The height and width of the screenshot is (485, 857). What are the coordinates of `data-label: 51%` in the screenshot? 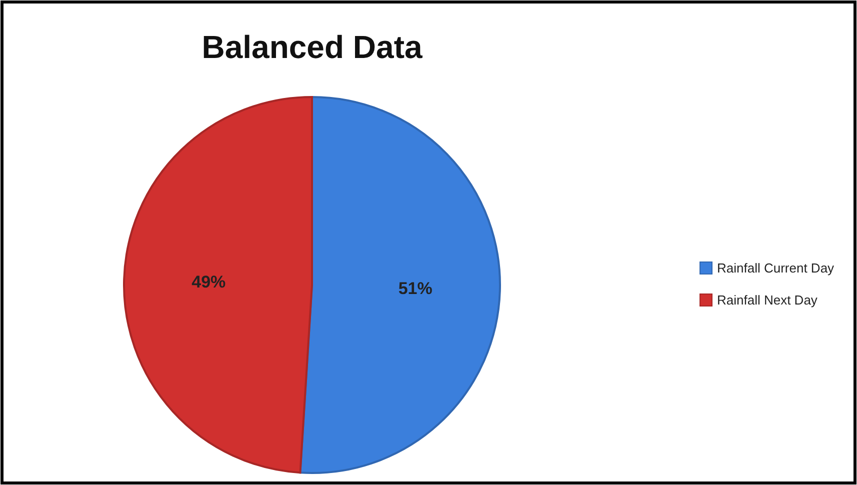 It's located at (415, 288).